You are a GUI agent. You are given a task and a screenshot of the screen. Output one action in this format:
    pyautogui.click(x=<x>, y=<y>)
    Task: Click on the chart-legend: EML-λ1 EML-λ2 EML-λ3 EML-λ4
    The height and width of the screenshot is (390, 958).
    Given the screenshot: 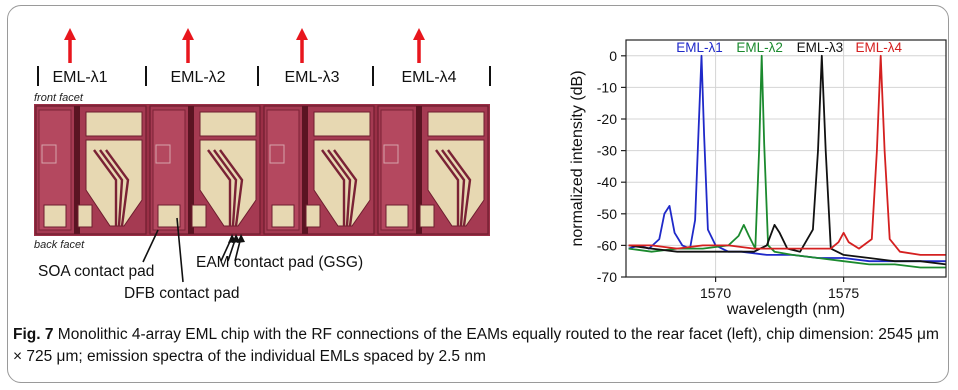 What is the action you would take?
    pyautogui.click(x=789, y=47)
    